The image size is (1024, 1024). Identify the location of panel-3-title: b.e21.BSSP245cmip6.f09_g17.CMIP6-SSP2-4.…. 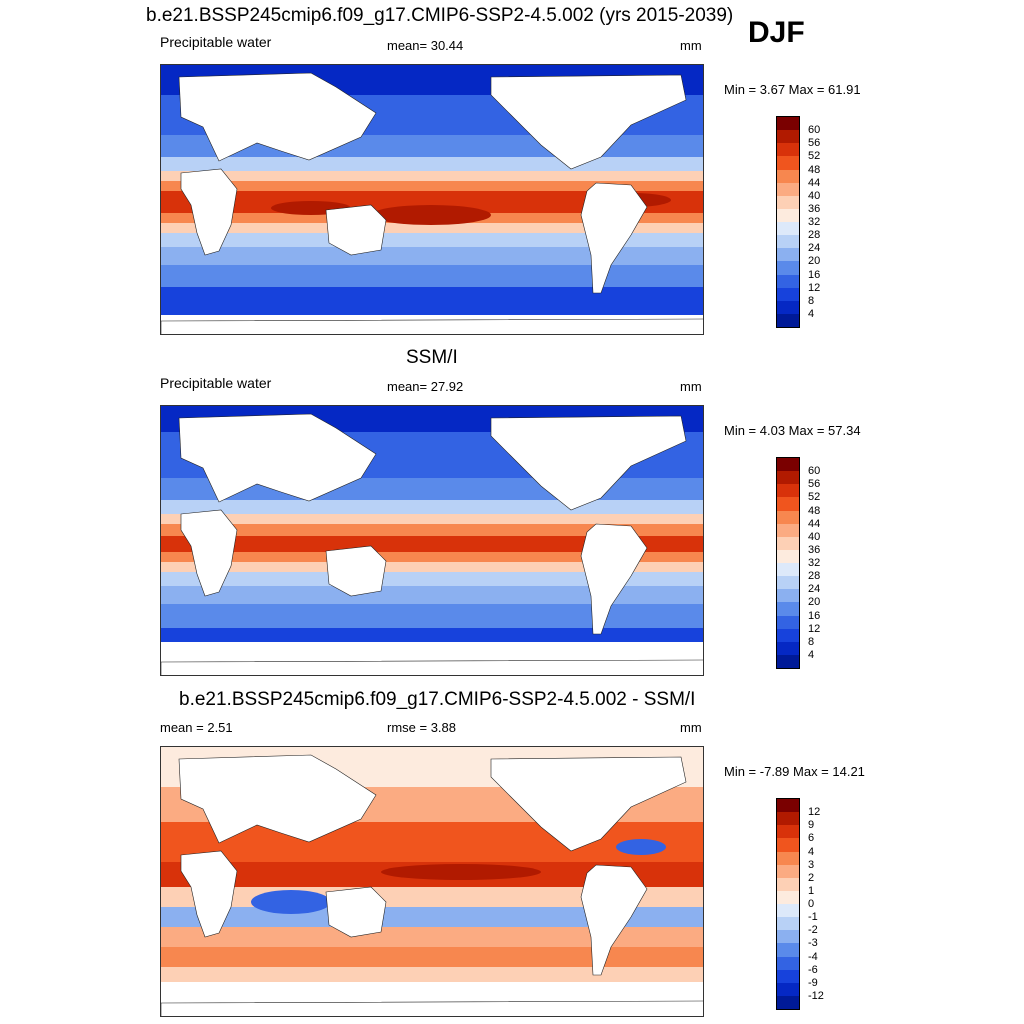
(437, 699).